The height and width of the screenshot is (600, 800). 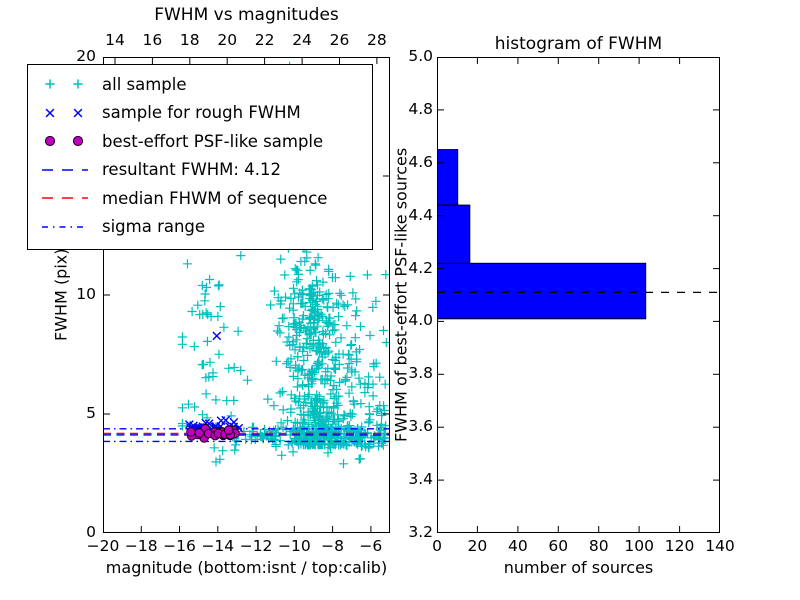 I want to click on legend-item: resultant FWHM: 4.12, so click(x=200, y=170).